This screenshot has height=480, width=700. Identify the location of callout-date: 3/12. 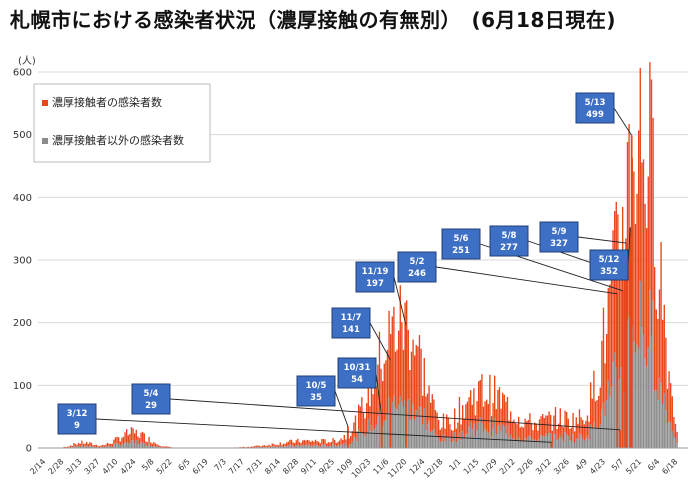
(77, 414).